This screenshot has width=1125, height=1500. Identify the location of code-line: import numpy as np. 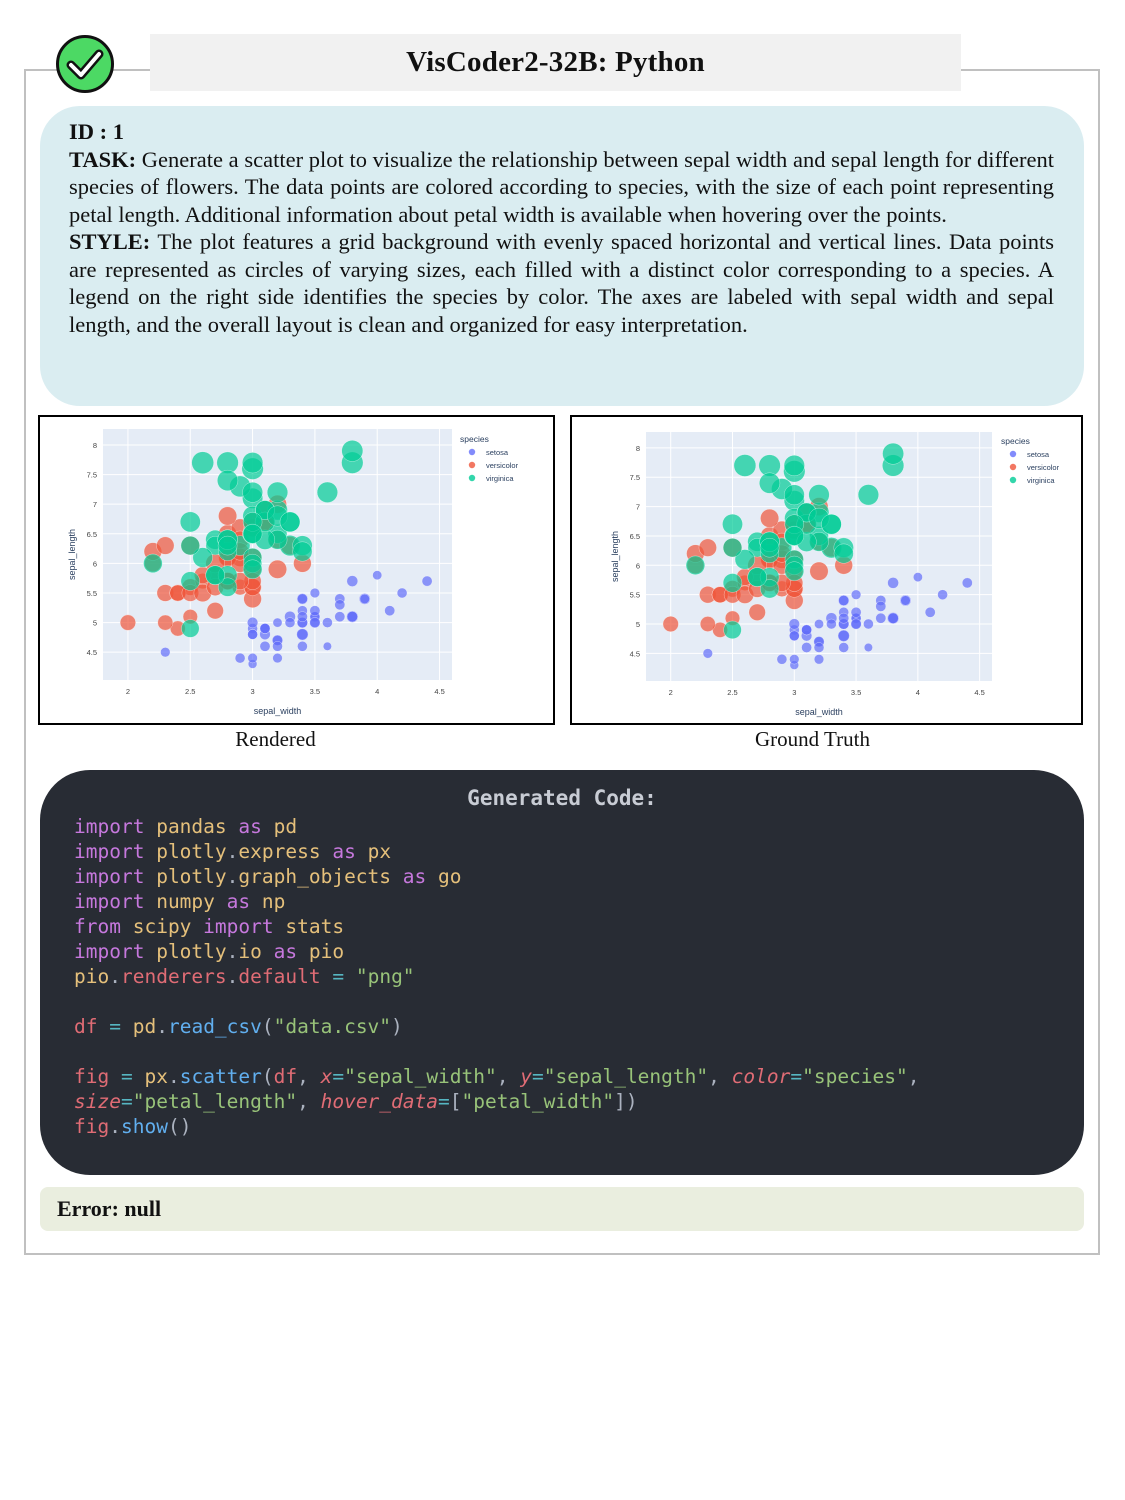
(180, 901).